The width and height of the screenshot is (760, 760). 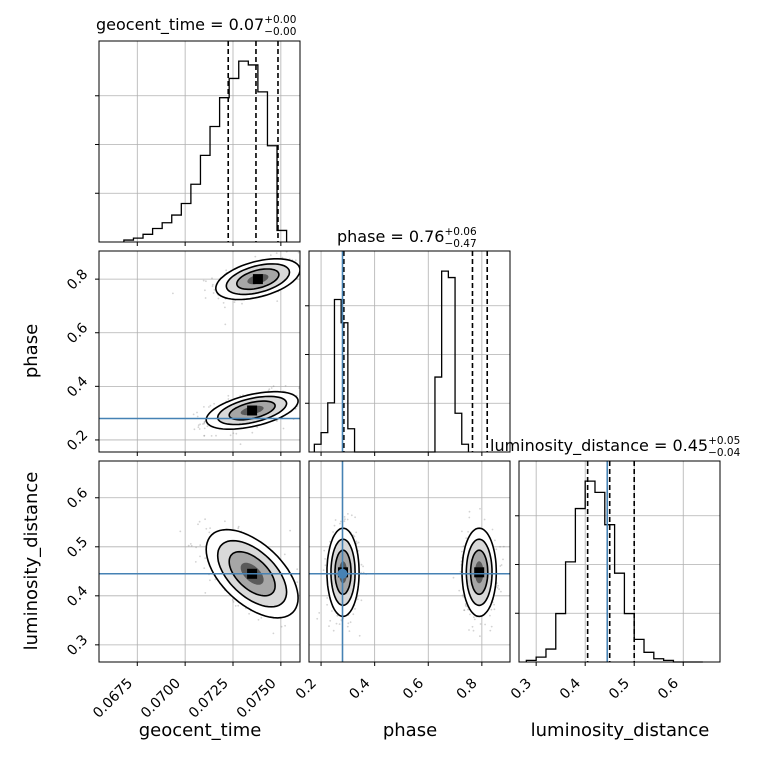 I want to click on title-minus: −0.04, so click(x=724, y=453).